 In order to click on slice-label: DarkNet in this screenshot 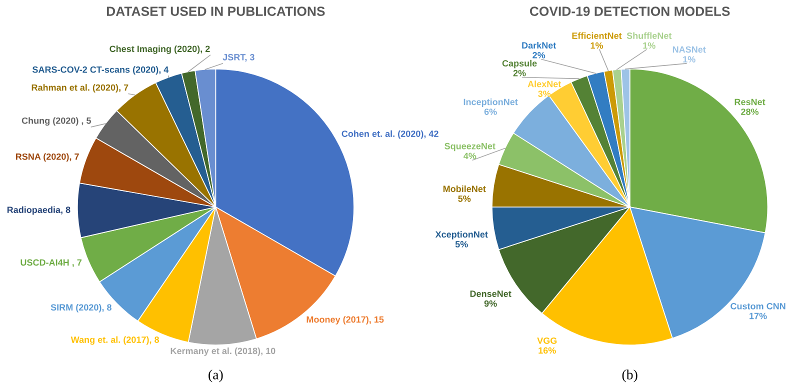, I will do `click(539, 45)`.